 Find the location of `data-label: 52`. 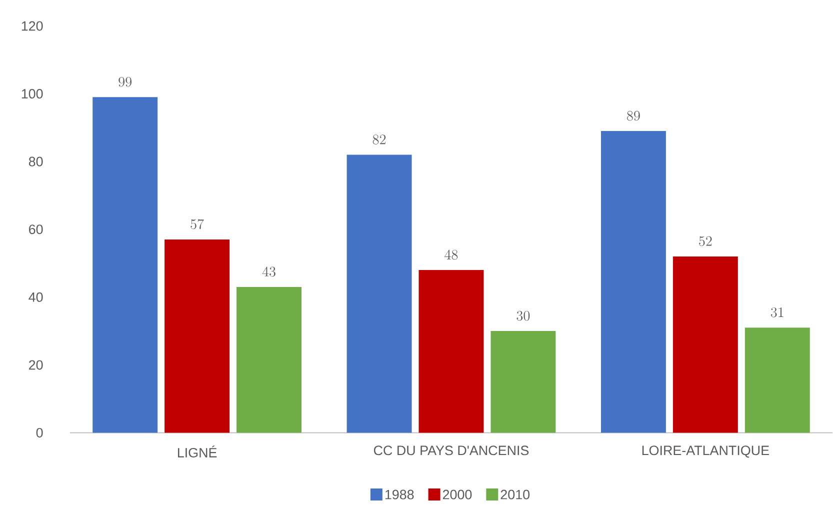

data-label: 52 is located at coordinates (705, 241).